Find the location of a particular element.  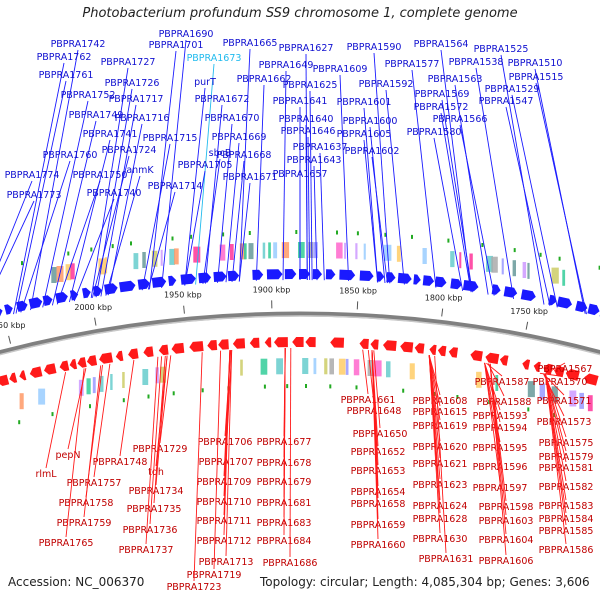

reverse-gene-label: PBPRA1567 is located at coordinates (565, 369).